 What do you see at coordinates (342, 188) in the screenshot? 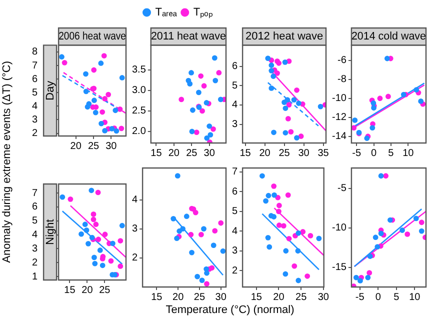
I see `y-tick-label: -5` at bounding box center [342, 188].